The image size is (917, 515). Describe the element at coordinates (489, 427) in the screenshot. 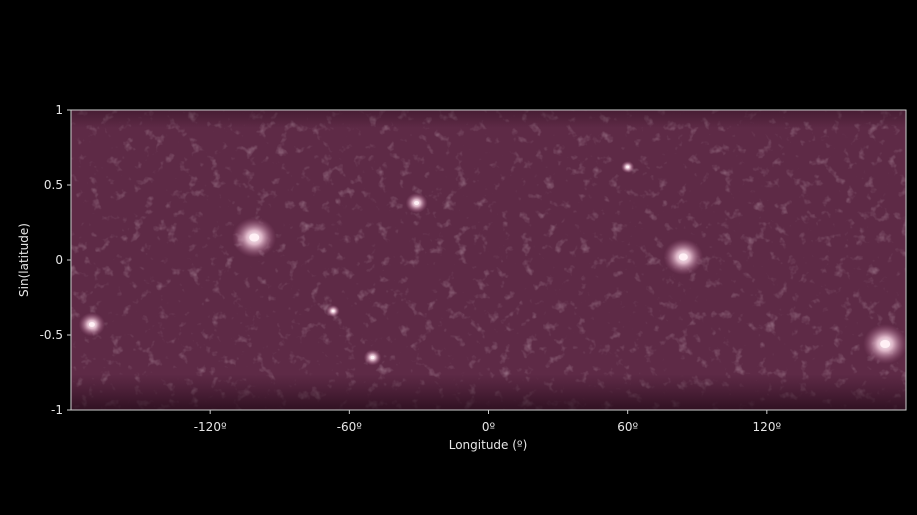

I see `x-tick-label: 0º` at that location.